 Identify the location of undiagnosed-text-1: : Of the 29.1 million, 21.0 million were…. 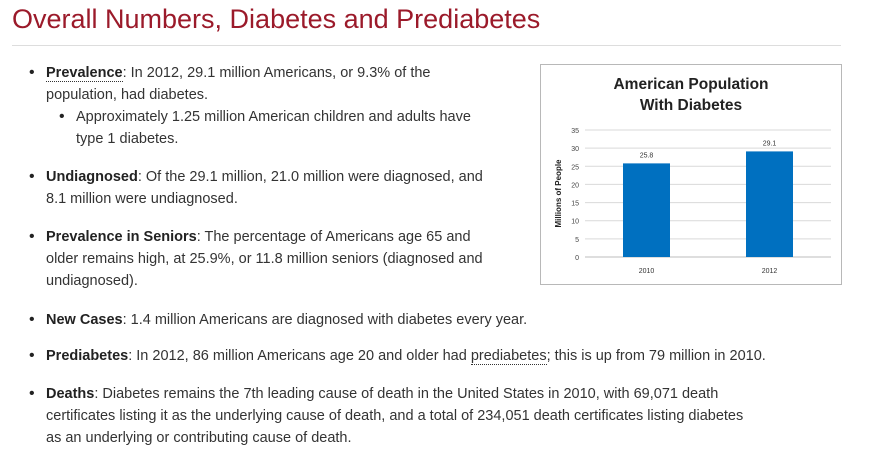
(310, 177).